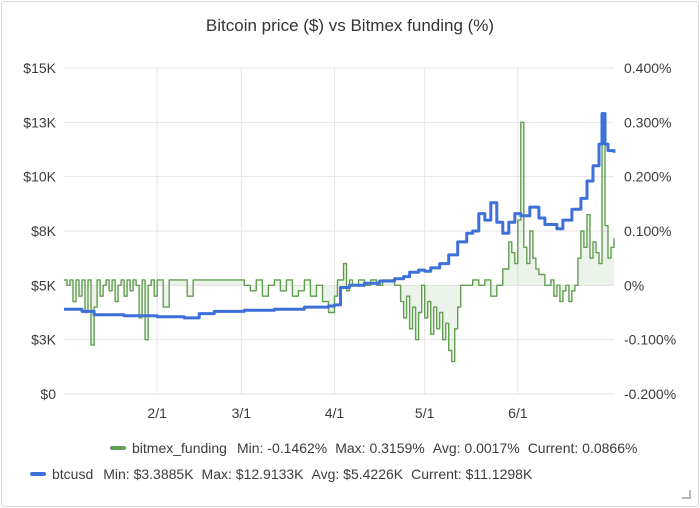 The image size is (700, 508). Describe the element at coordinates (39, 68) in the screenshot. I see `y-tick-label-left: $15K` at that location.